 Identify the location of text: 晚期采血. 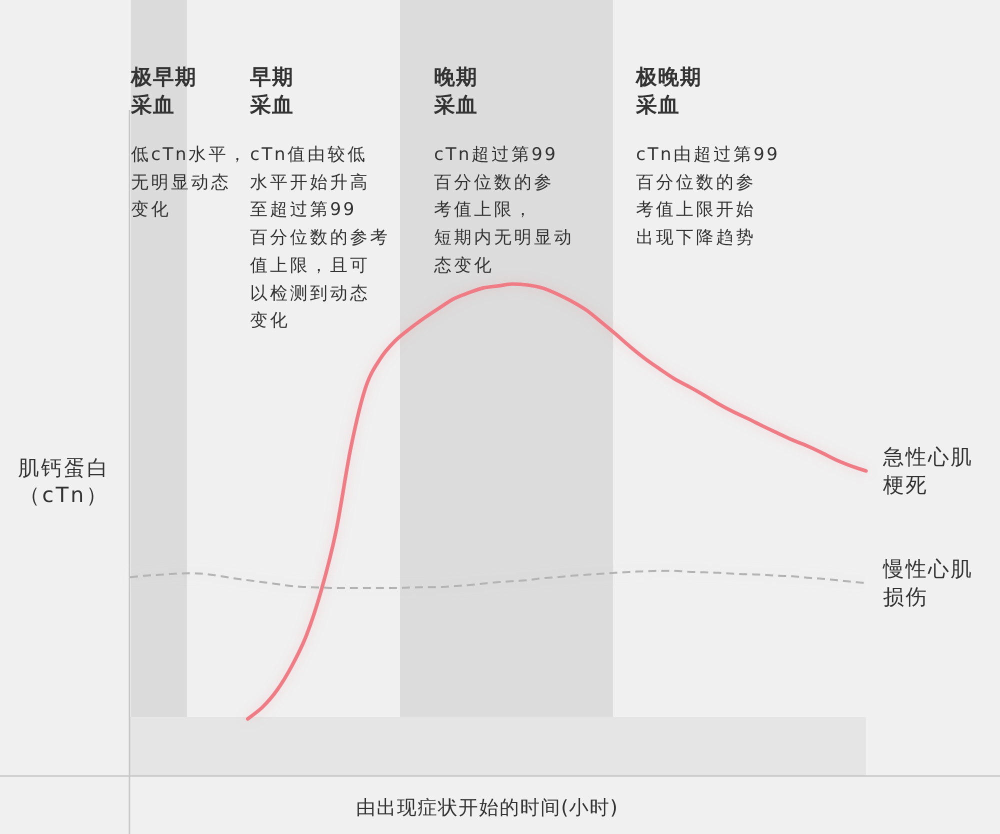
(456, 91).